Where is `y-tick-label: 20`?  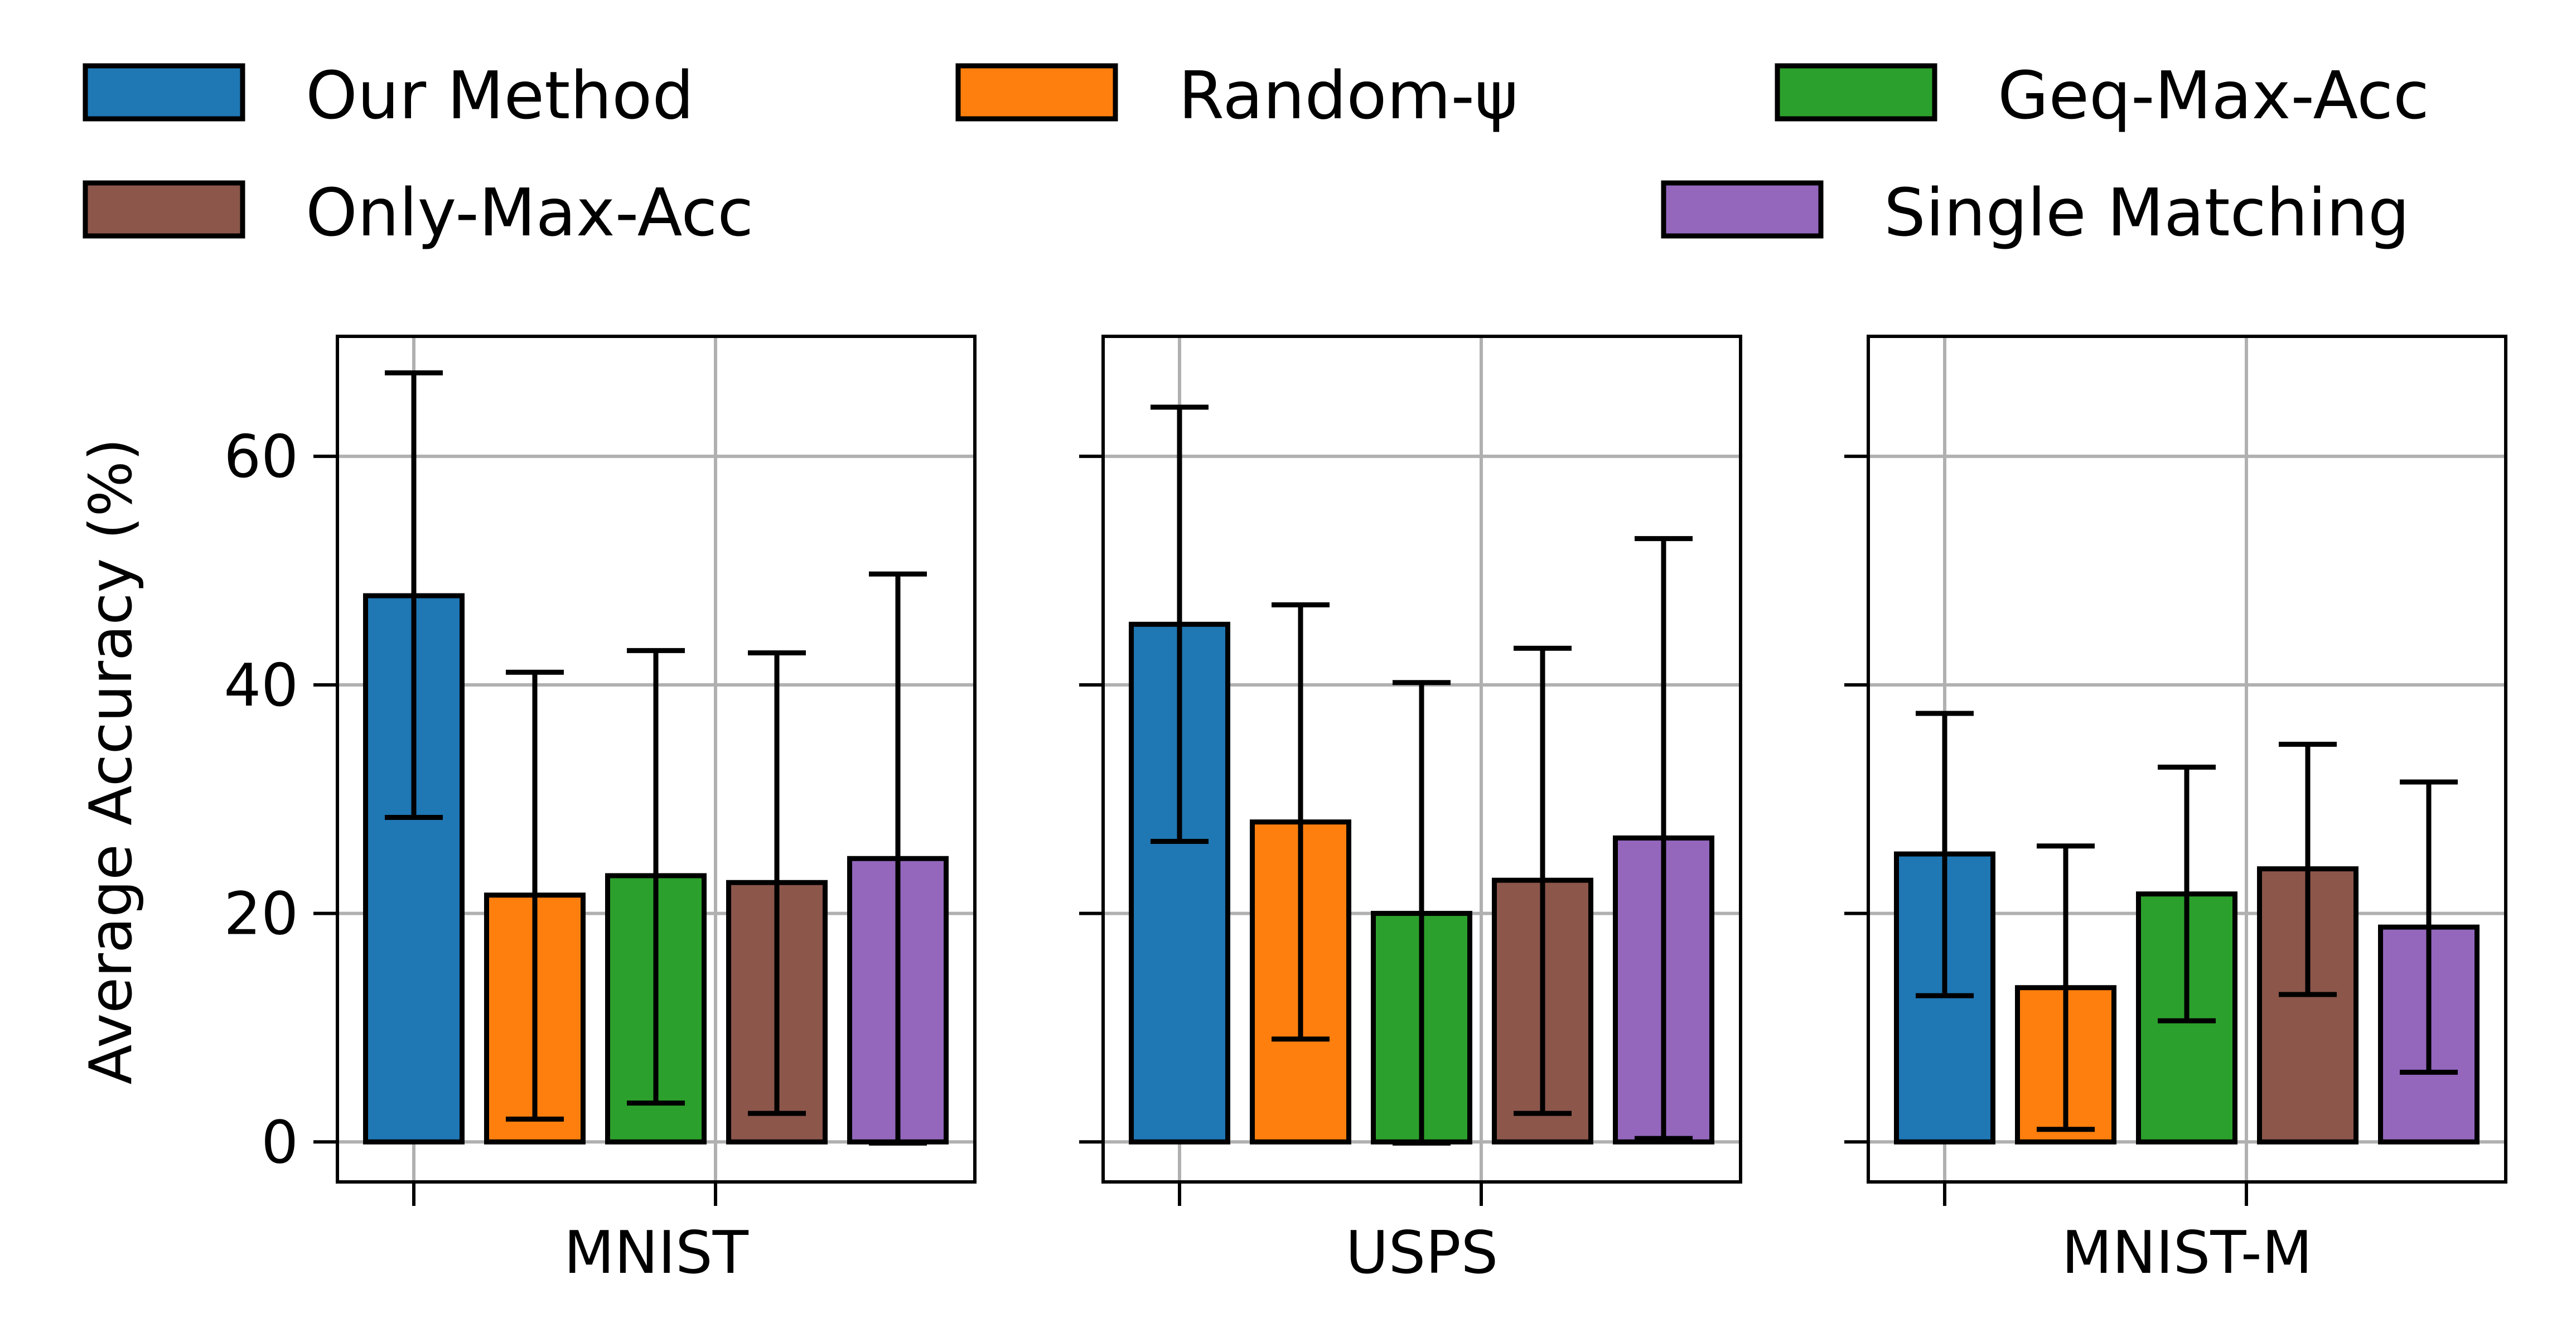
y-tick-label: 20 is located at coordinates (261, 914).